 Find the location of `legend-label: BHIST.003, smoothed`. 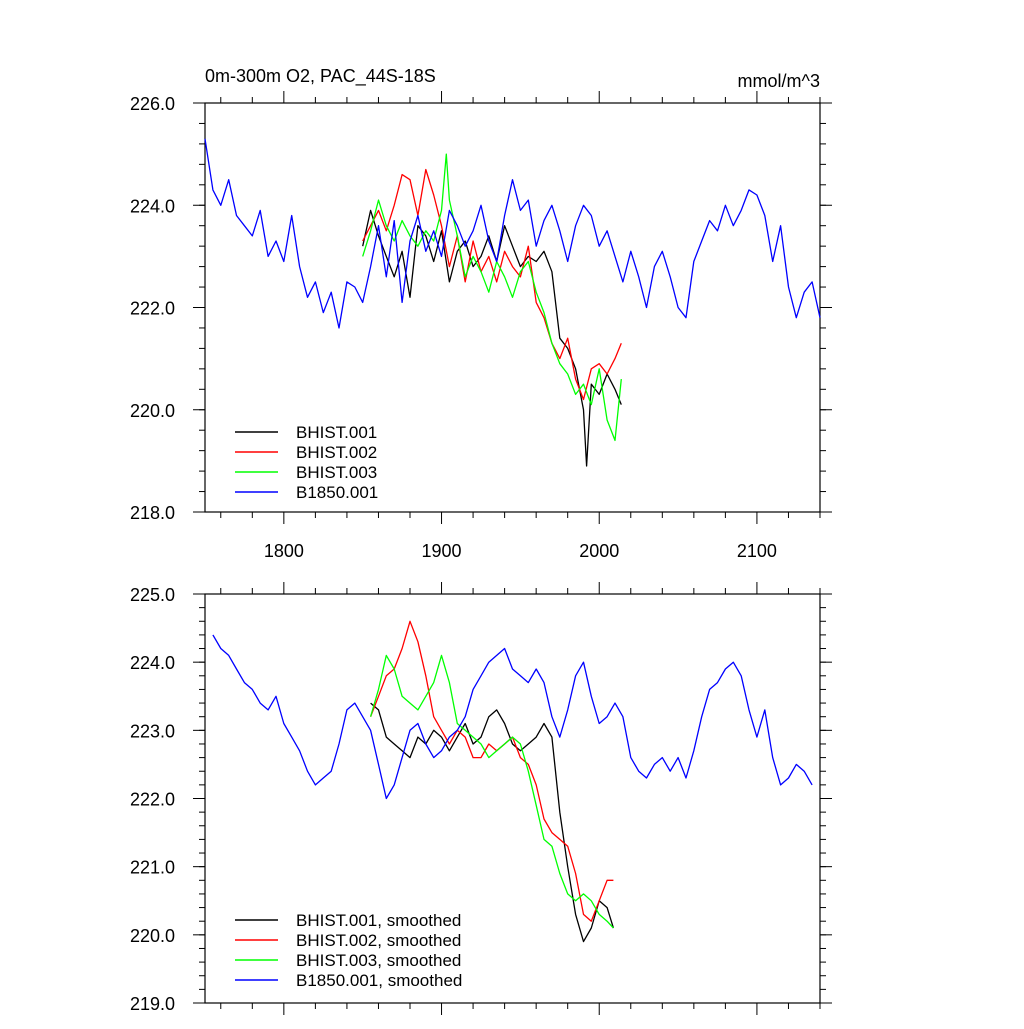

legend-label: BHIST.003, smoothed is located at coordinates (378, 960).